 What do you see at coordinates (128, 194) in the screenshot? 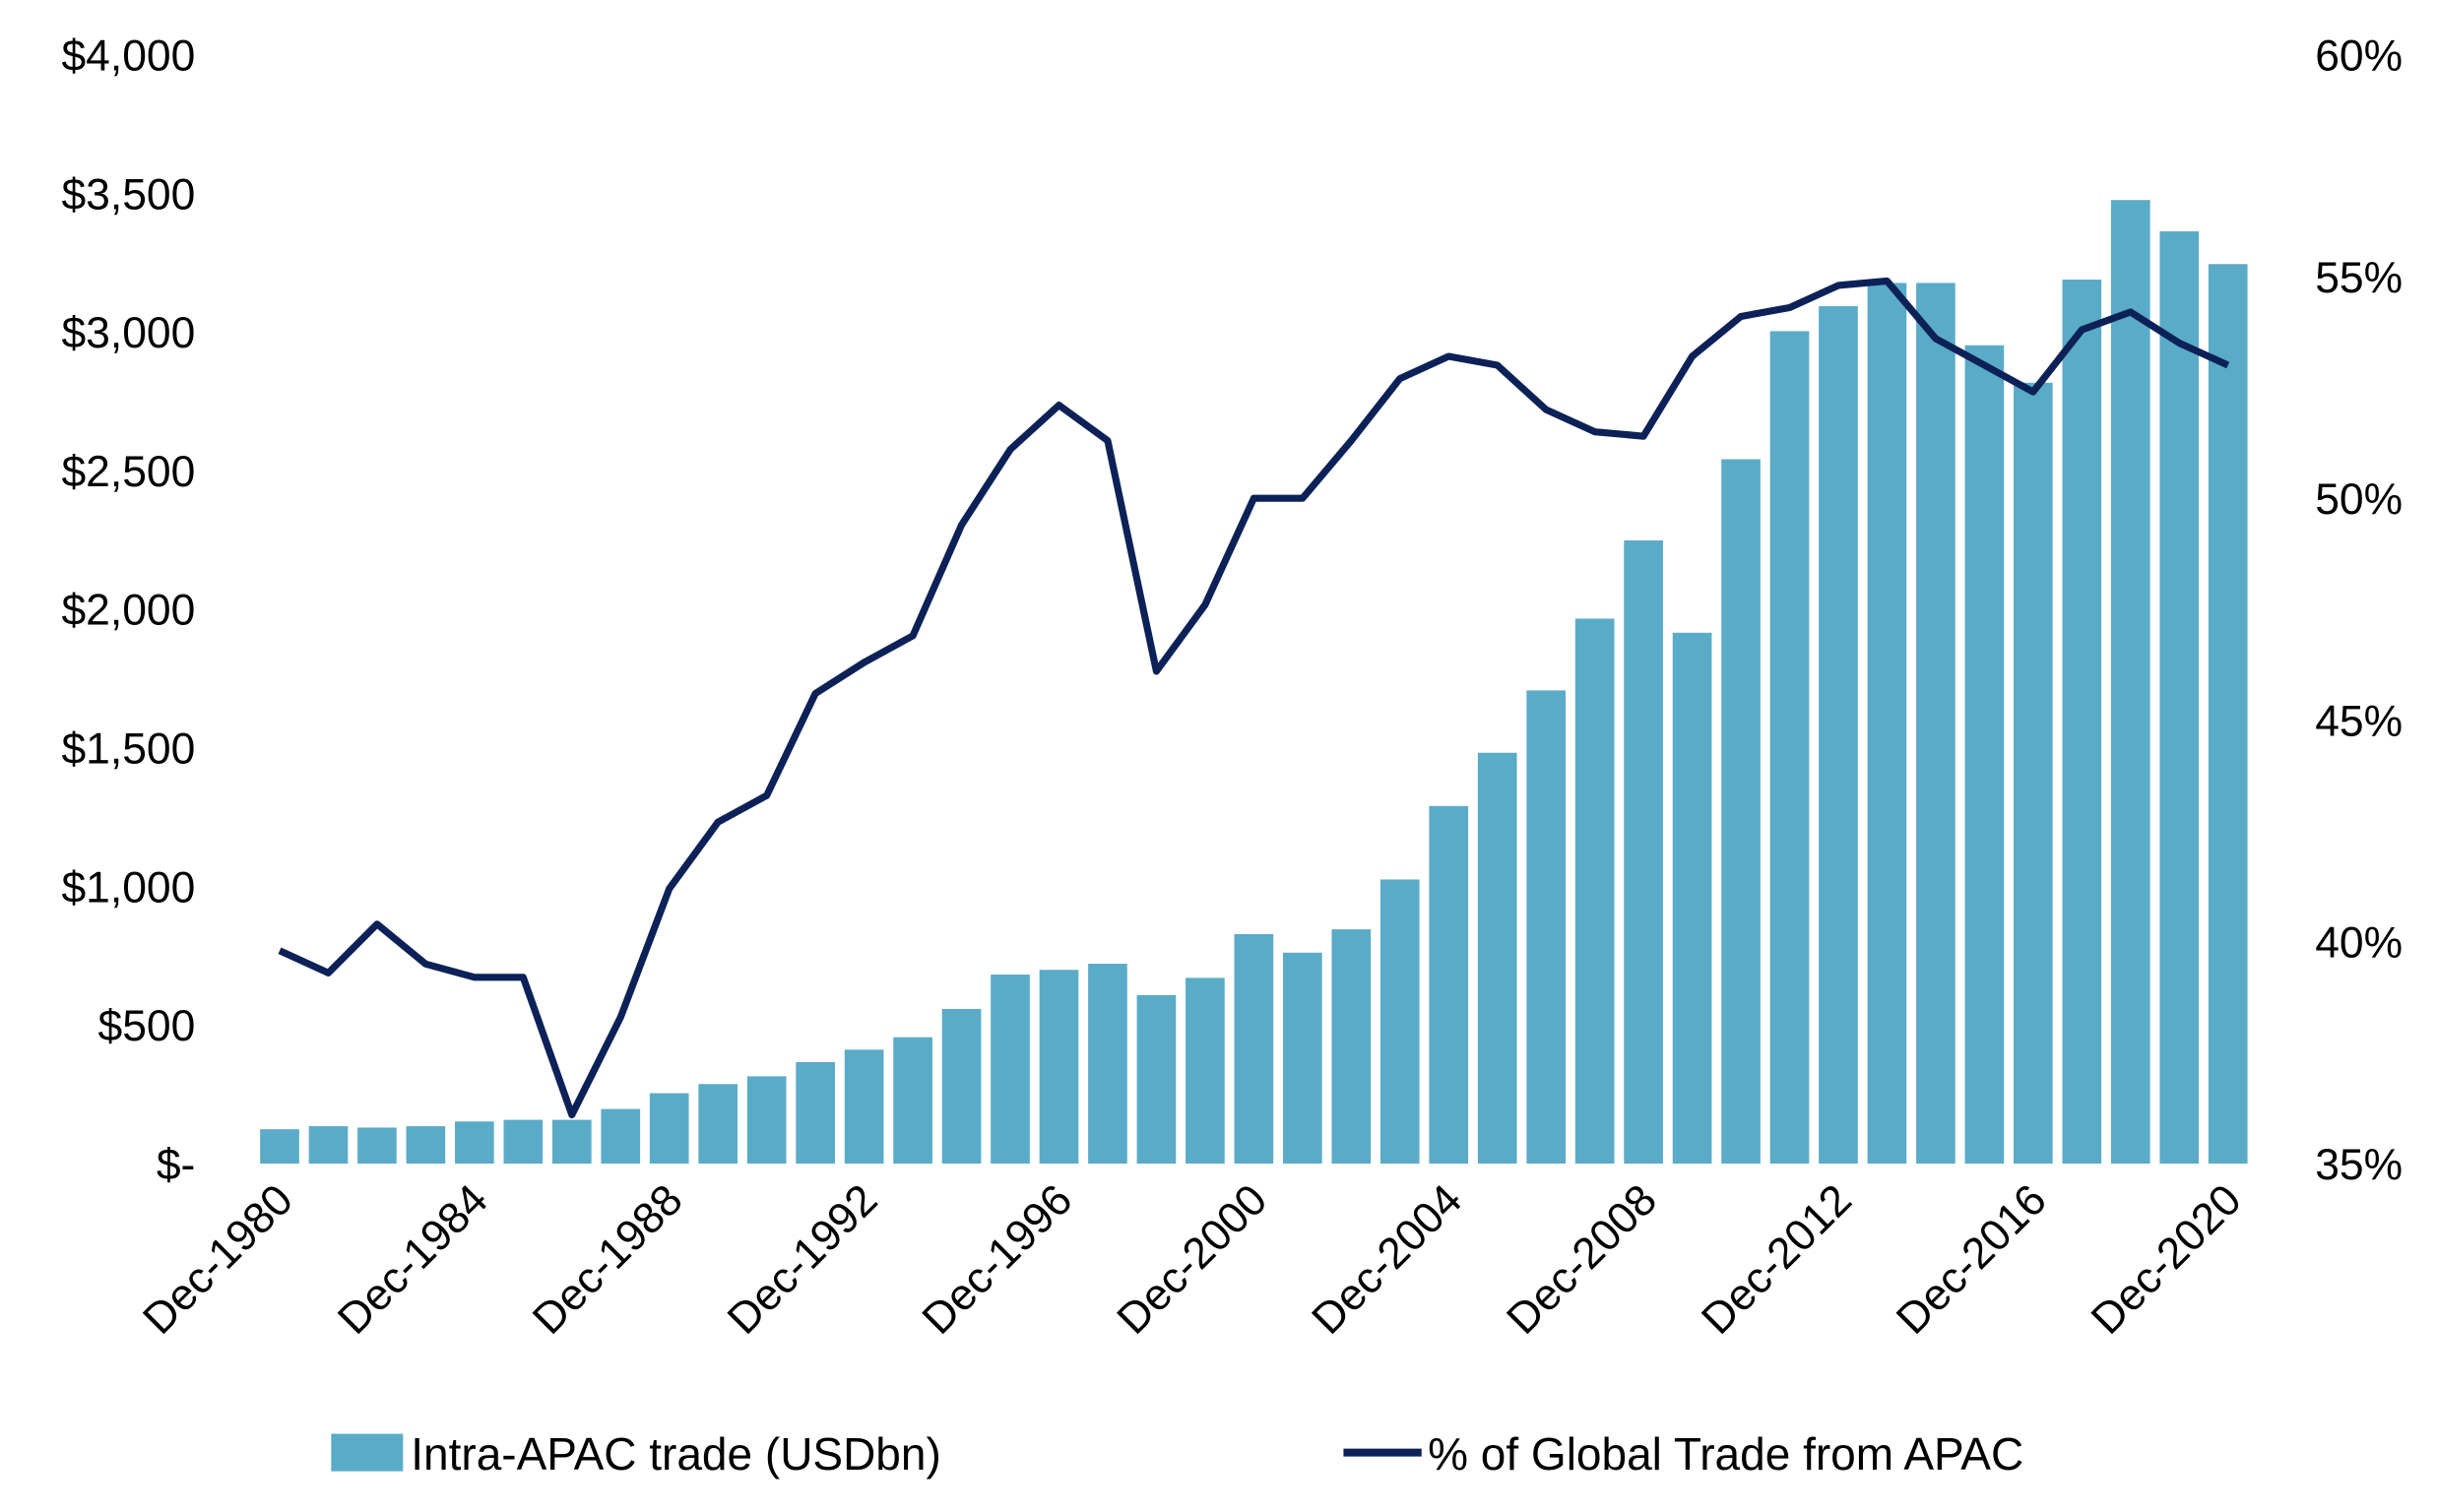
I see `y-left-tick-label: $3,500` at bounding box center [128, 194].